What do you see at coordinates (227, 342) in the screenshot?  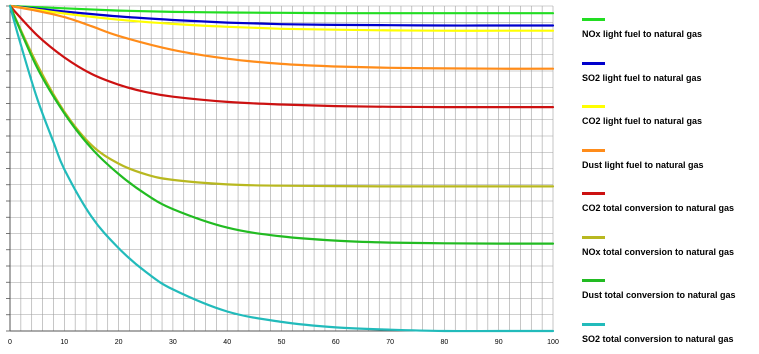 I see `x-tick-label: 40` at bounding box center [227, 342].